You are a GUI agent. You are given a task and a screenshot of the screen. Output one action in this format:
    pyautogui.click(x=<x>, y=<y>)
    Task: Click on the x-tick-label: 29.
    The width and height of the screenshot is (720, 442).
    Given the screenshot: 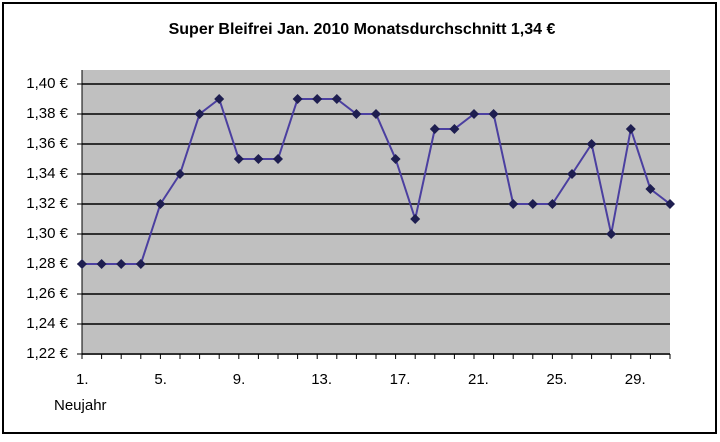 What is the action you would take?
    pyautogui.click(x=635, y=379)
    